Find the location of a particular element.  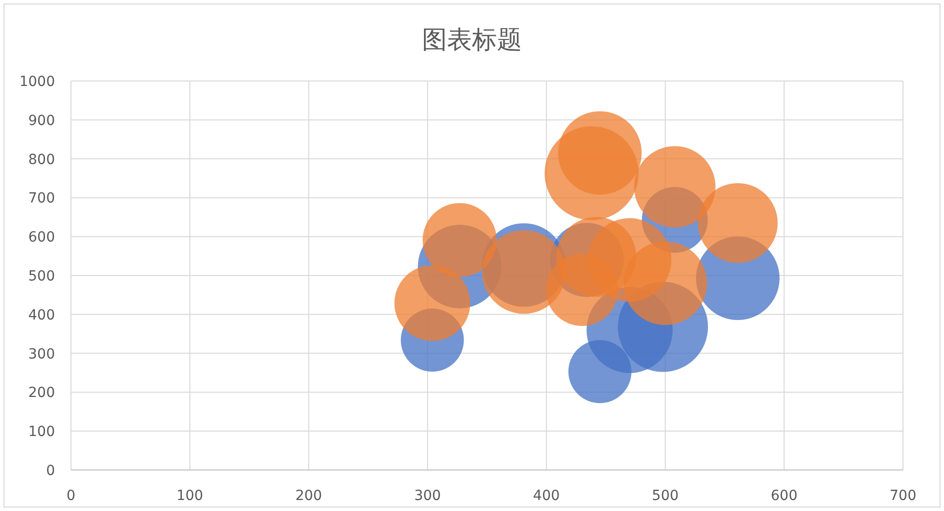

x-tick-label: 0 is located at coordinates (71, 496).